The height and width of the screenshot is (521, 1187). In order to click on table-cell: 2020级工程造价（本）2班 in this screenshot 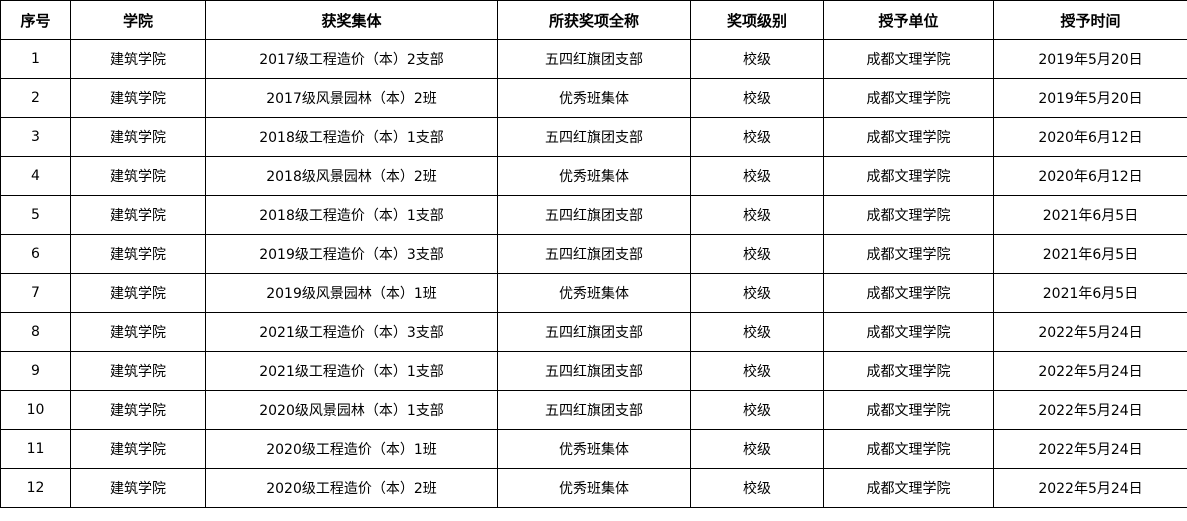, I will do `click(351, 488)`.